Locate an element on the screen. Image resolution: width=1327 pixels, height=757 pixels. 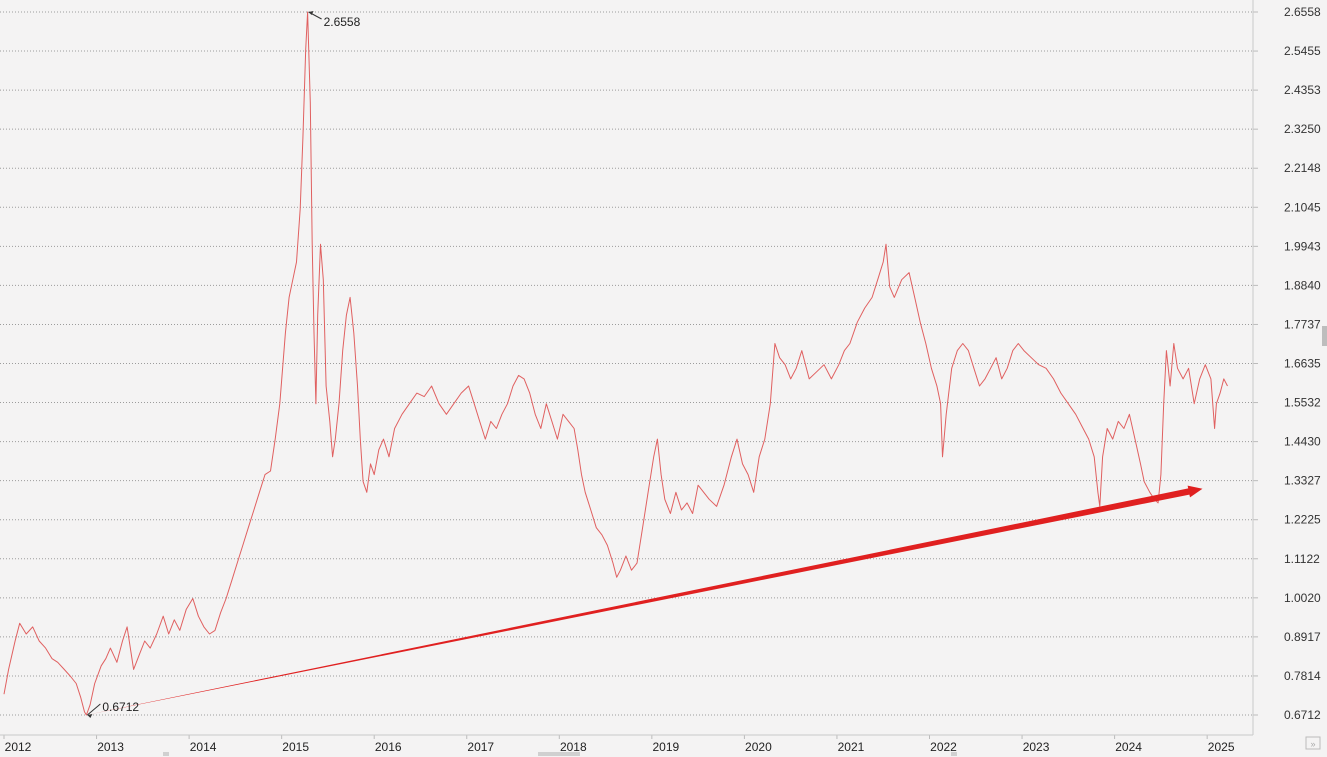
annotation-label: 0.6712 is located at coordinates (120, 707).